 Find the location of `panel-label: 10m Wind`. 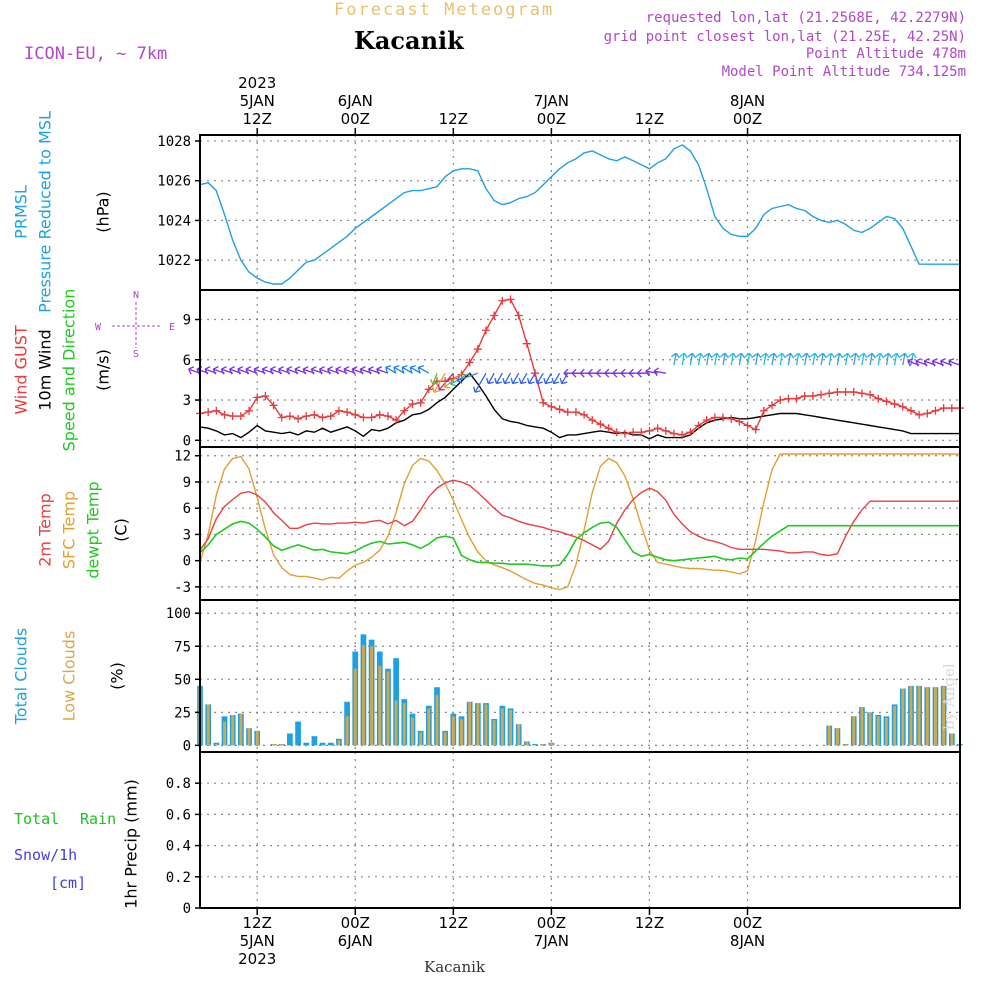

panel-label: 10m Wind is located at coordinates (45, 369).